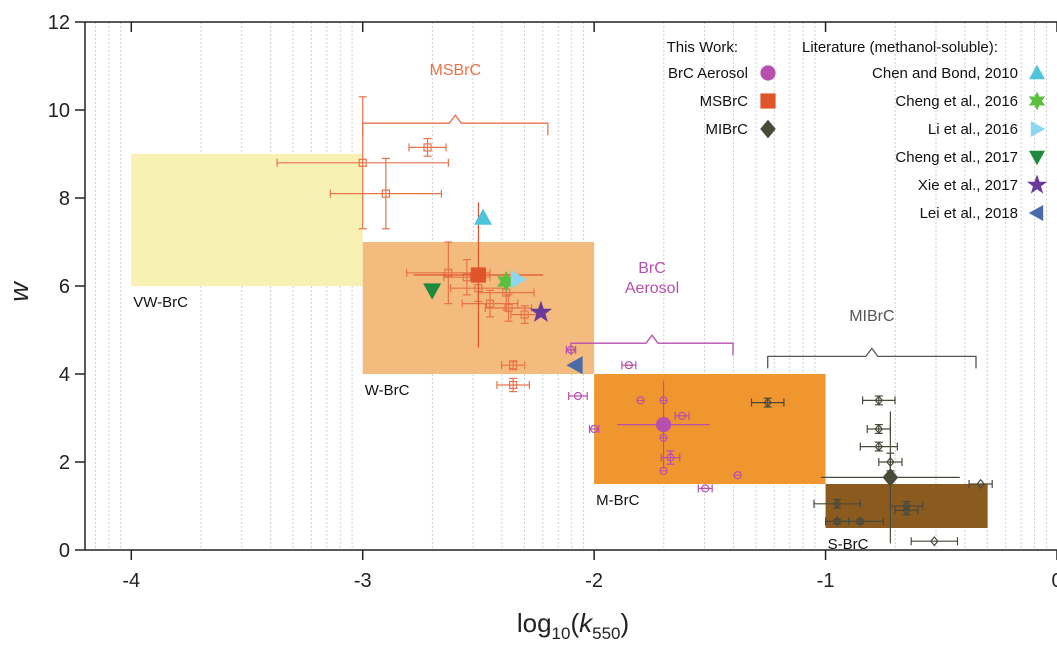 This screenshot has height=646, width=1057. What do you see at coordinates (968, 185) in the screenshot?
I see `legend-label: Xie et al., 2017` at bounding box center [968, 185].